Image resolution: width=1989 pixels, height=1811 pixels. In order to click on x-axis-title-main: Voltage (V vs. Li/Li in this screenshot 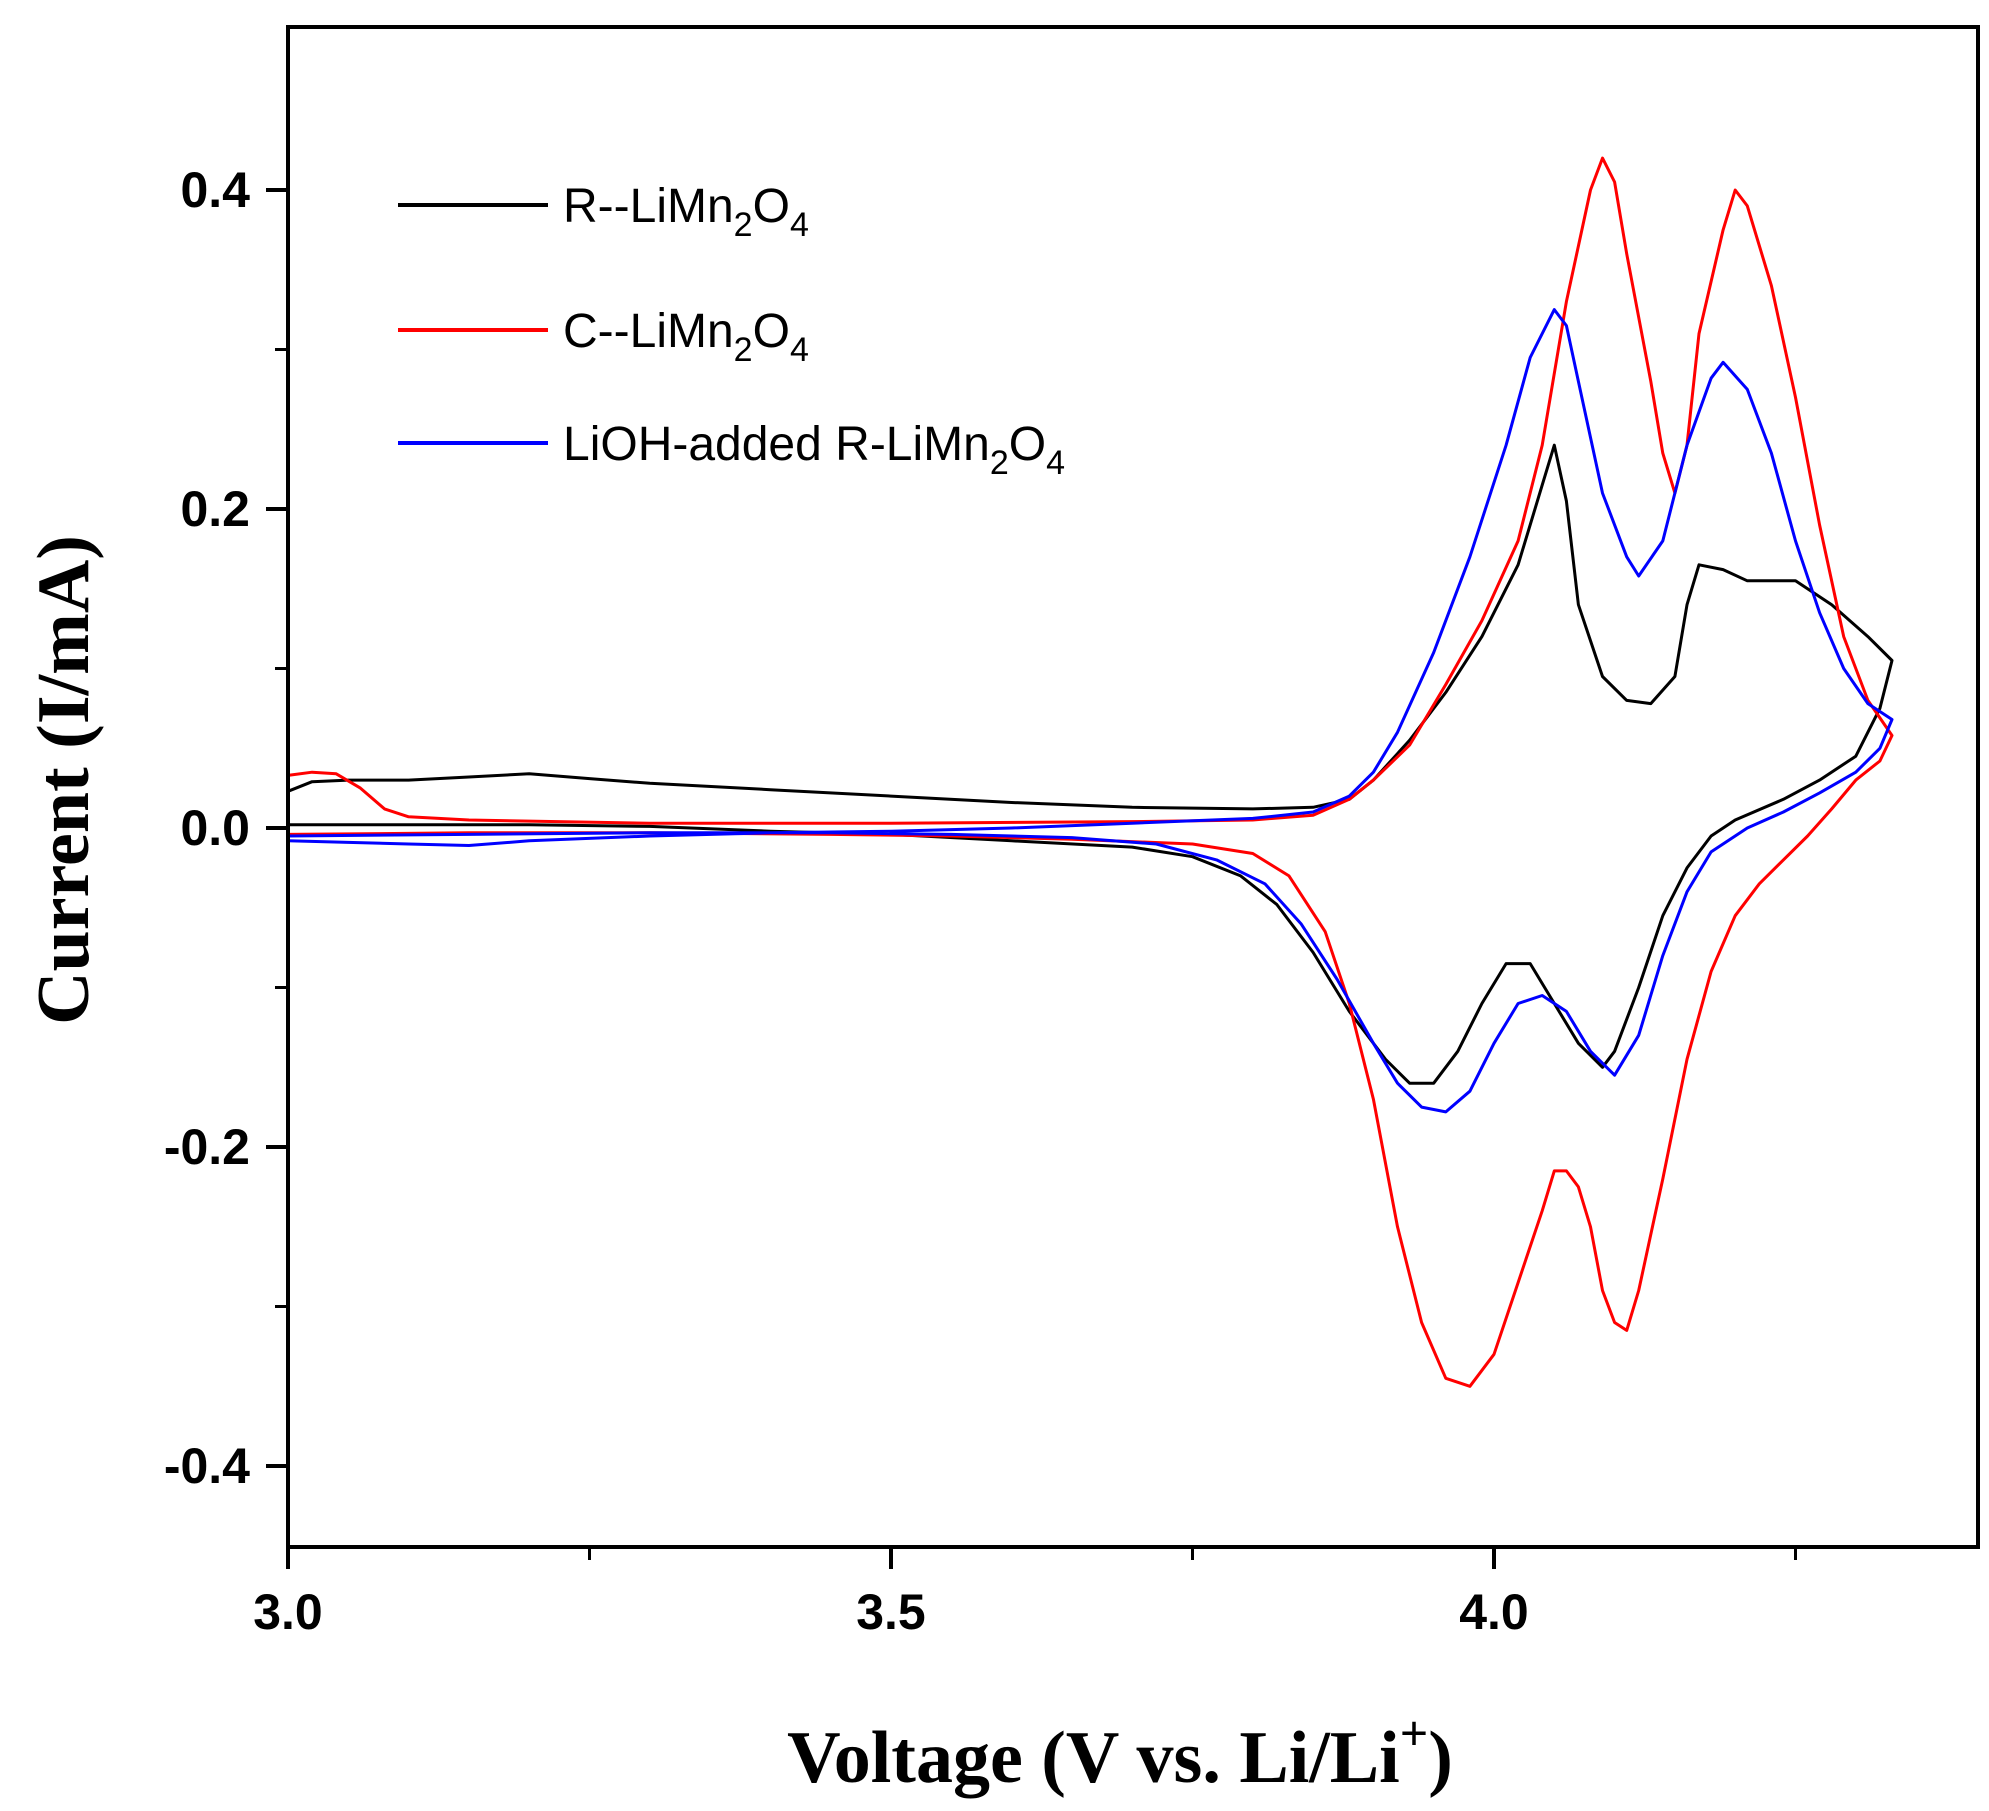, I will do `click(1093, 1758)`.